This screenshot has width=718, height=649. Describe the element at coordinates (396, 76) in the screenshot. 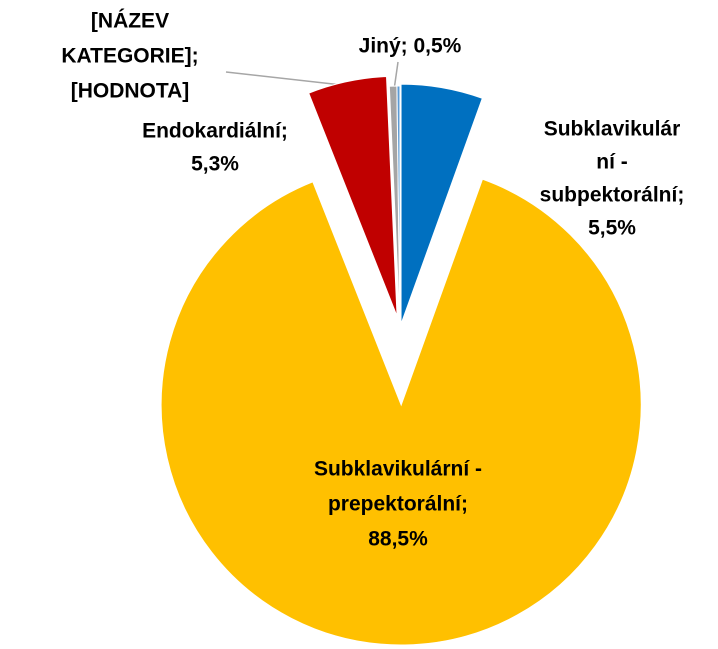

I see `leader-line` at that location.